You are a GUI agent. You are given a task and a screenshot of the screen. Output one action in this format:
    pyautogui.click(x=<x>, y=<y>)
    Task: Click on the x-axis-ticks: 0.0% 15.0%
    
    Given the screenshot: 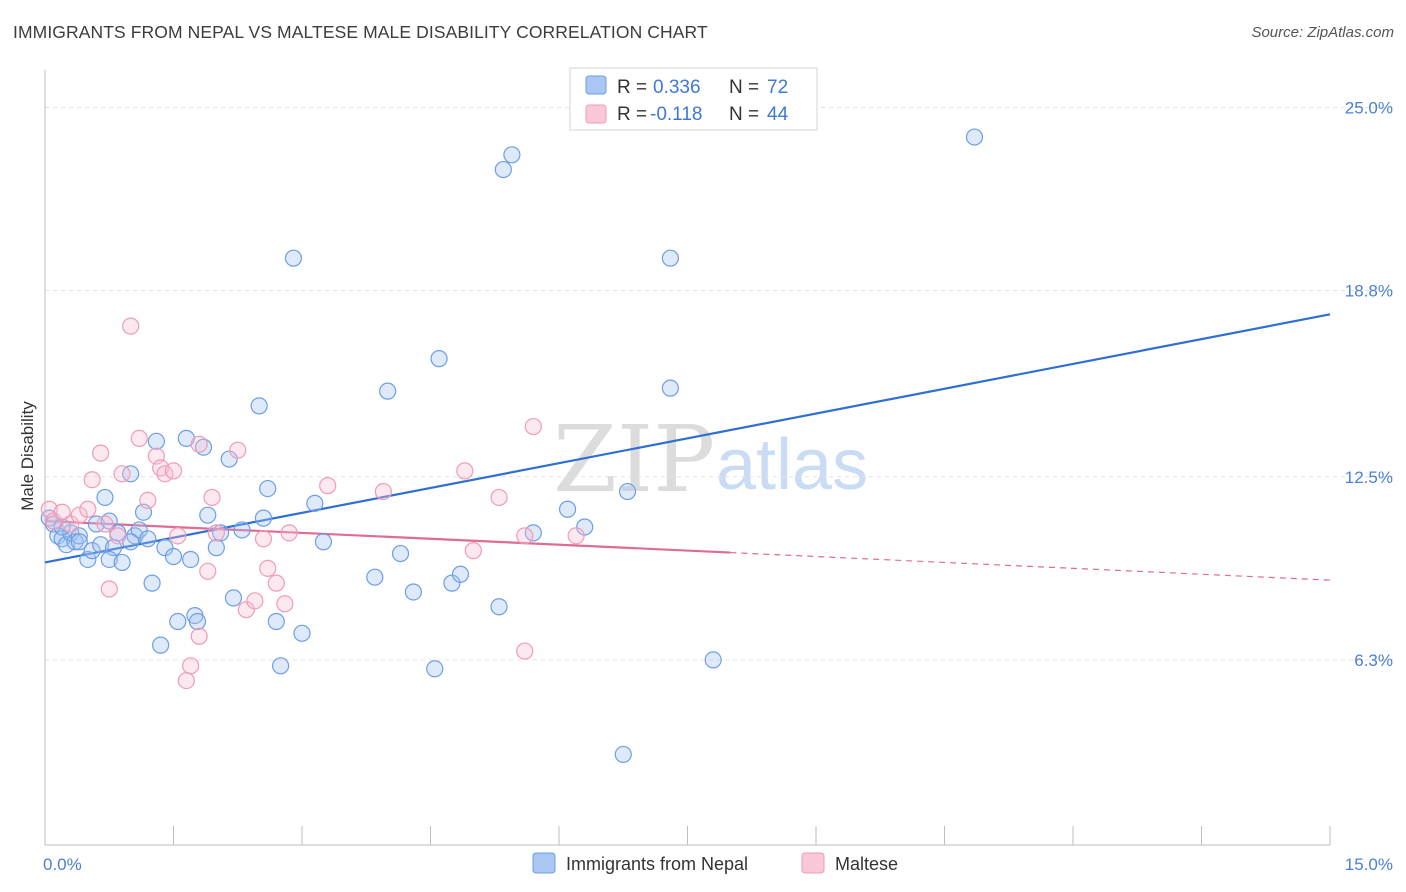 What is the action you would take?
    pyautogui.click(x=718, y=864)
    